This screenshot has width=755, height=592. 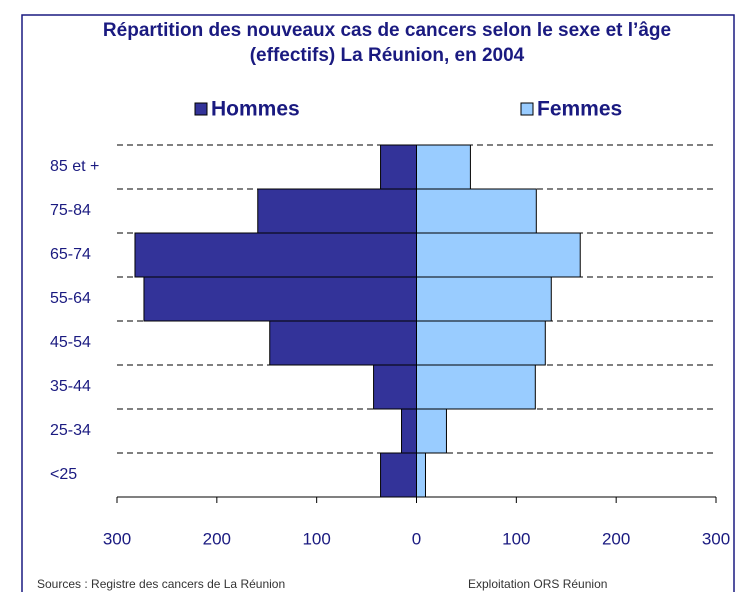 I want to click on source-note: Exploitation ORS Réunion, so click(x=537, y=584).